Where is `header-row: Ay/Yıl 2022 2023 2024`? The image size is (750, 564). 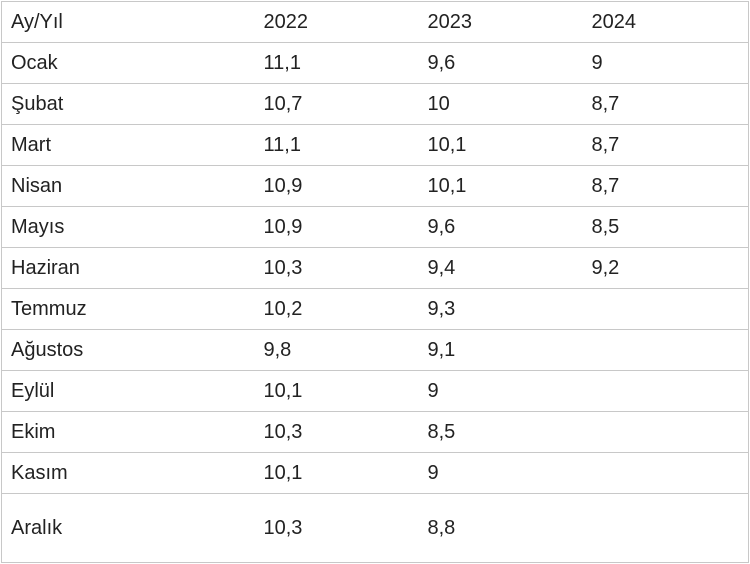 header-row: Ay/Yıl 2022 2023 2024 is located at coordinates (375, 22).